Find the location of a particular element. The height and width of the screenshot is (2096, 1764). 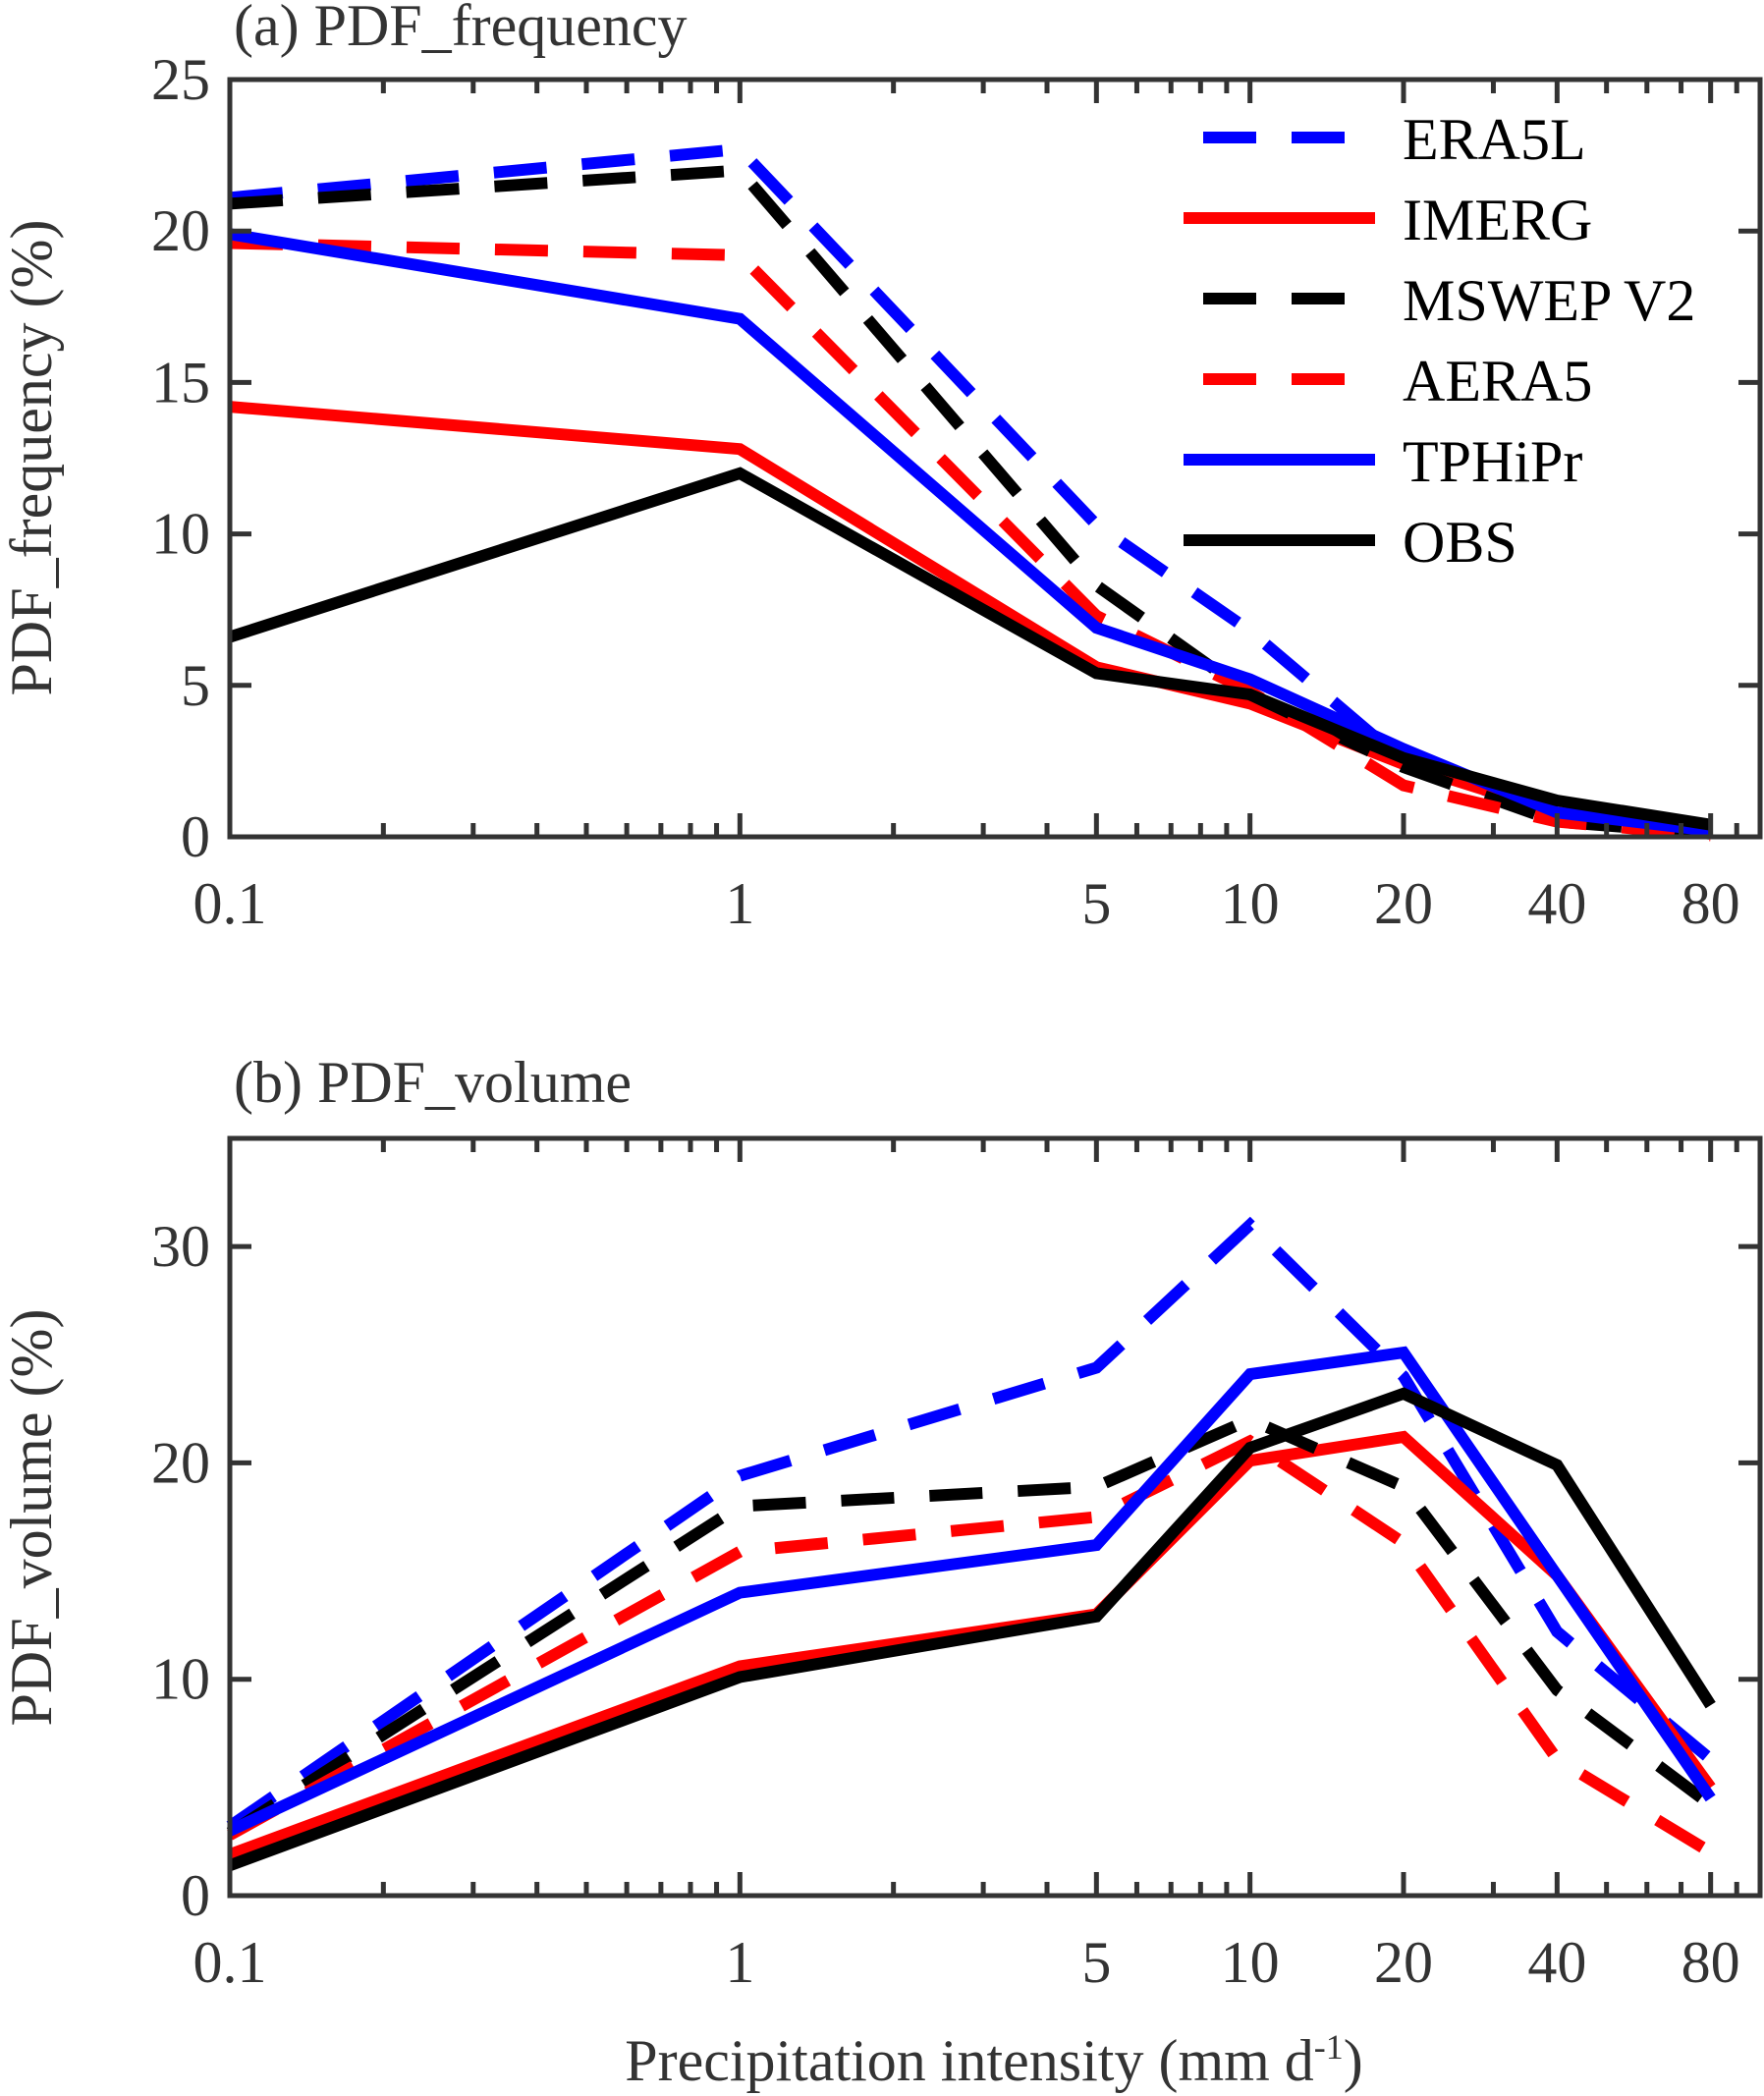

y-tick-label: 30 is located at coordinates (181, 1246).